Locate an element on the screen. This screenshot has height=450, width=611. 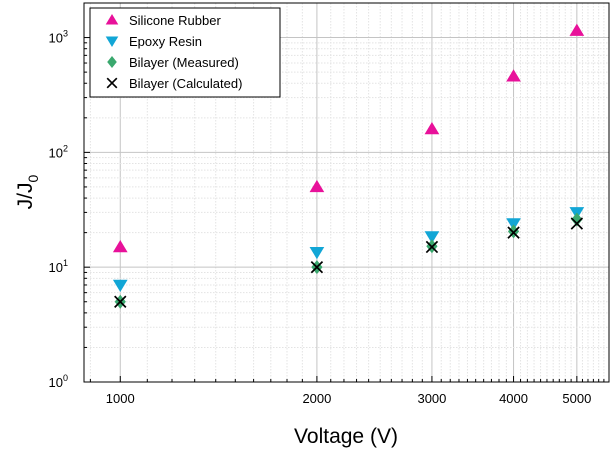
x-tick-label: 5000 is located at coordinates (576, 398).